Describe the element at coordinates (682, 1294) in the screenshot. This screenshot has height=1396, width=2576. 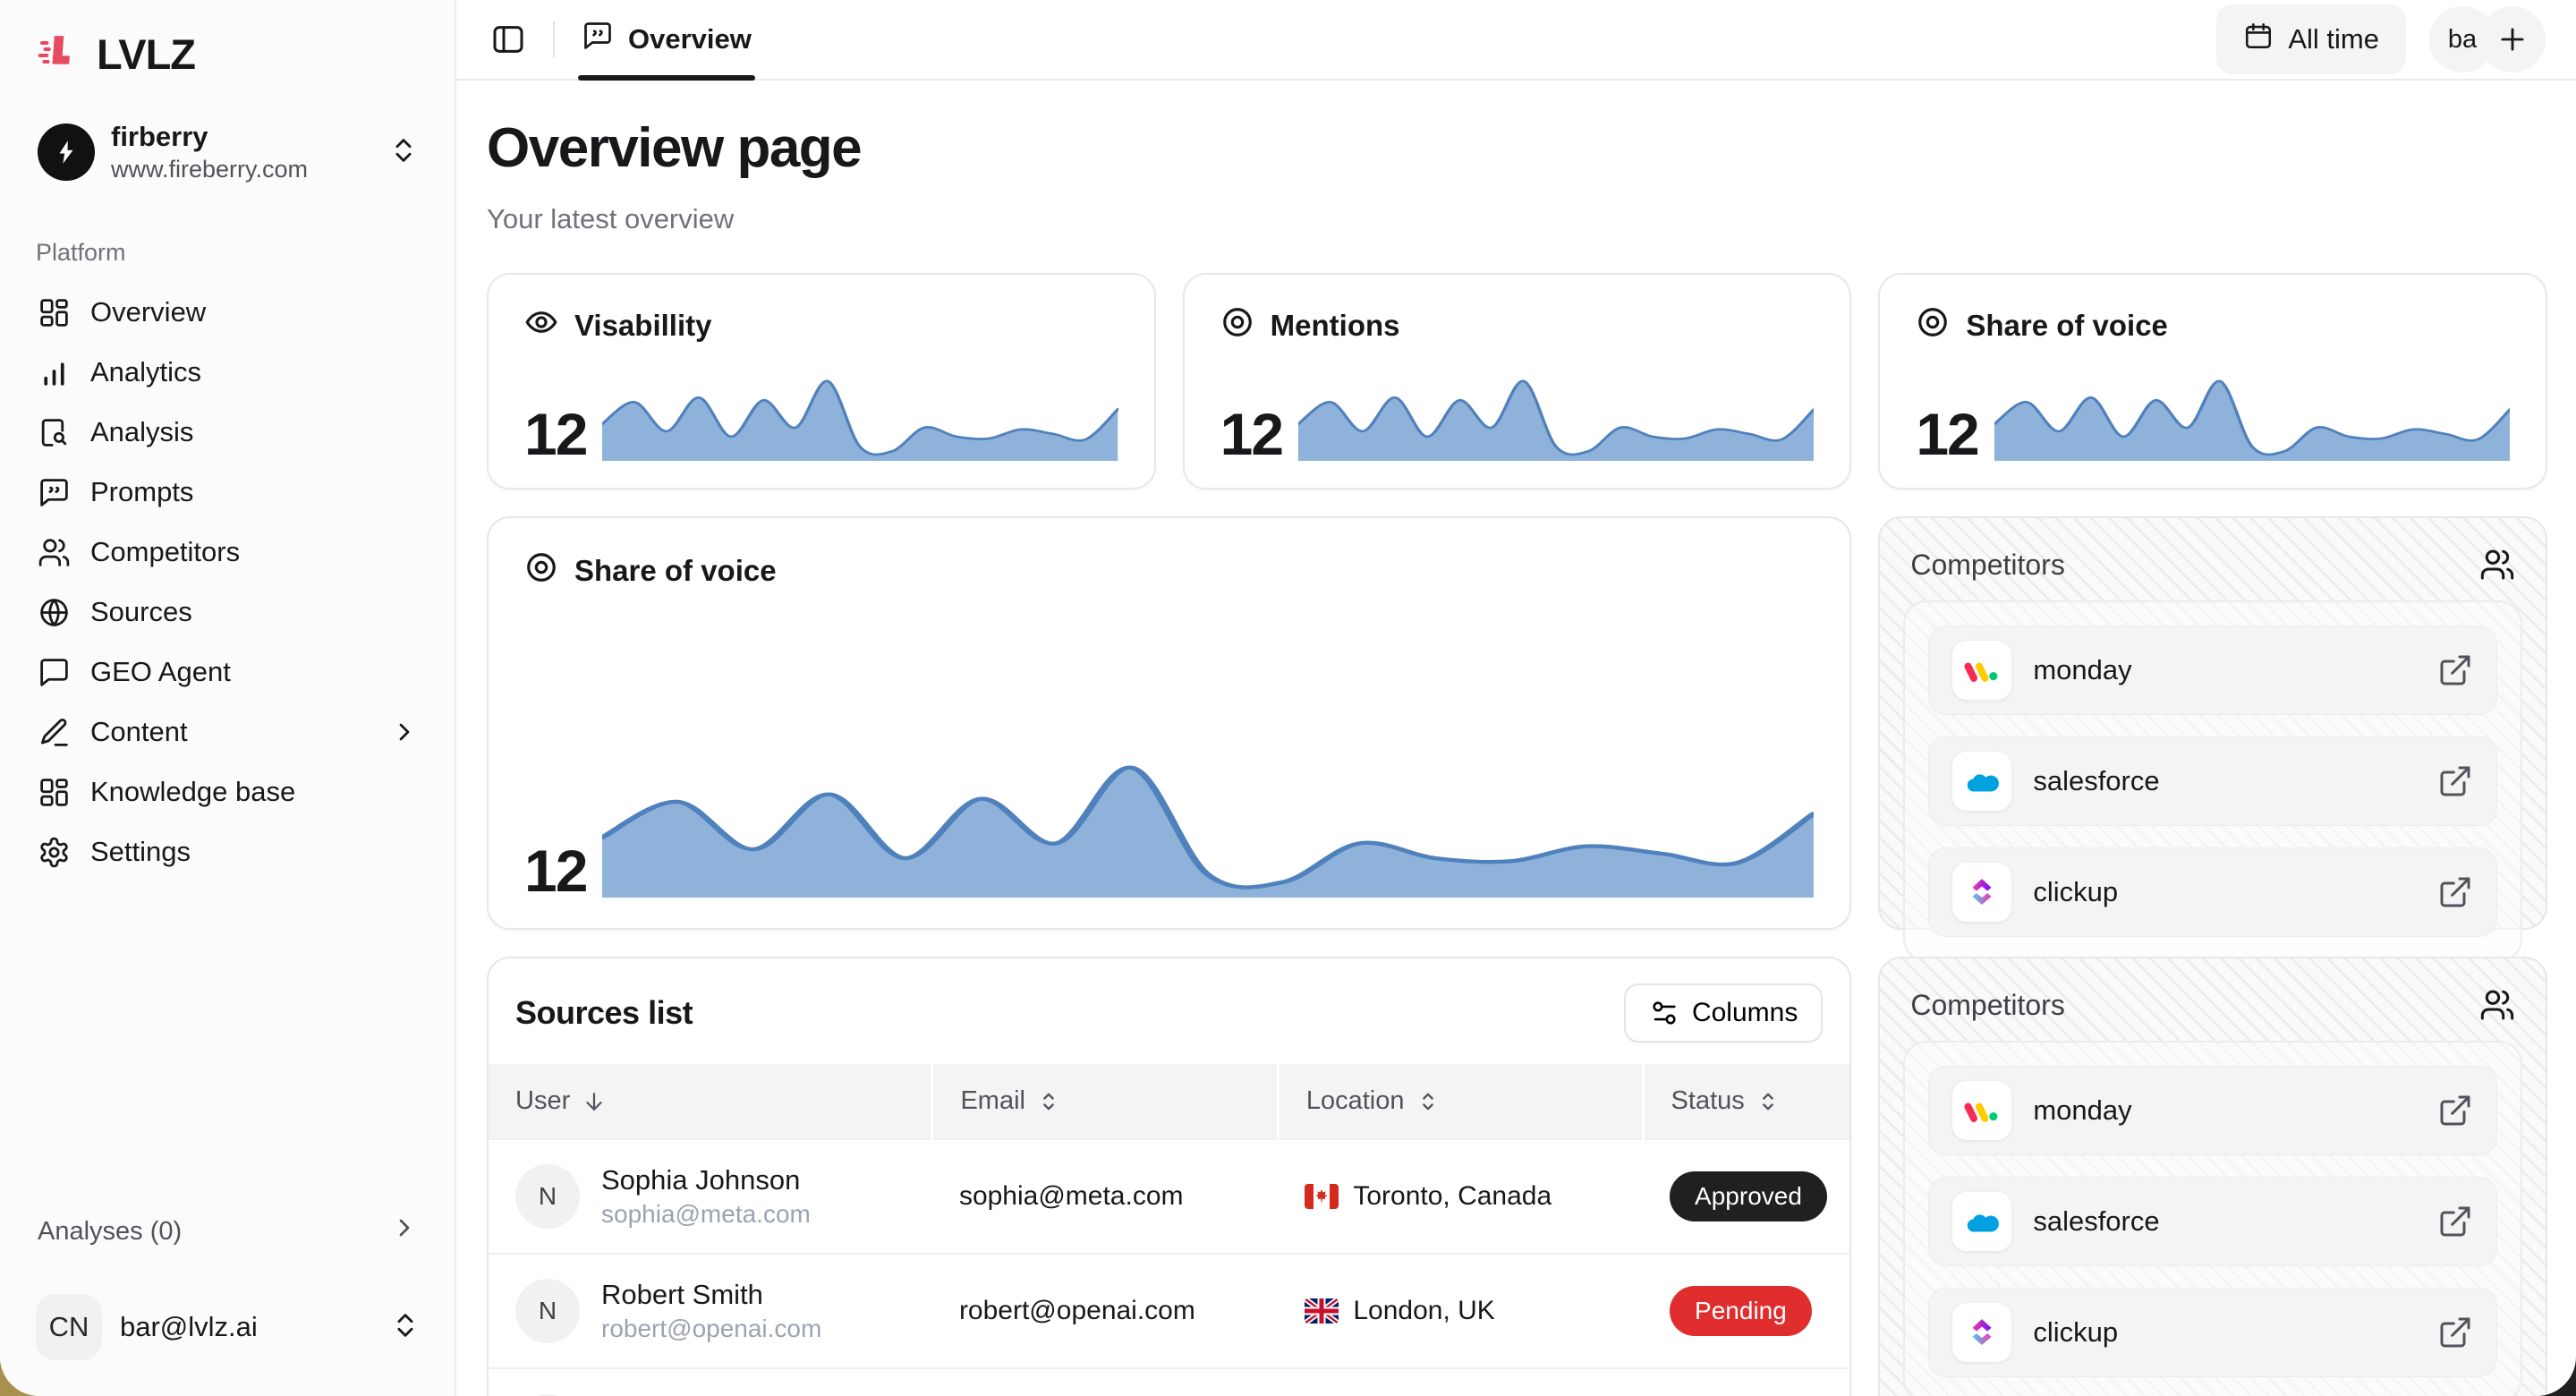
I see `user-name: Robert Smith` at that location.